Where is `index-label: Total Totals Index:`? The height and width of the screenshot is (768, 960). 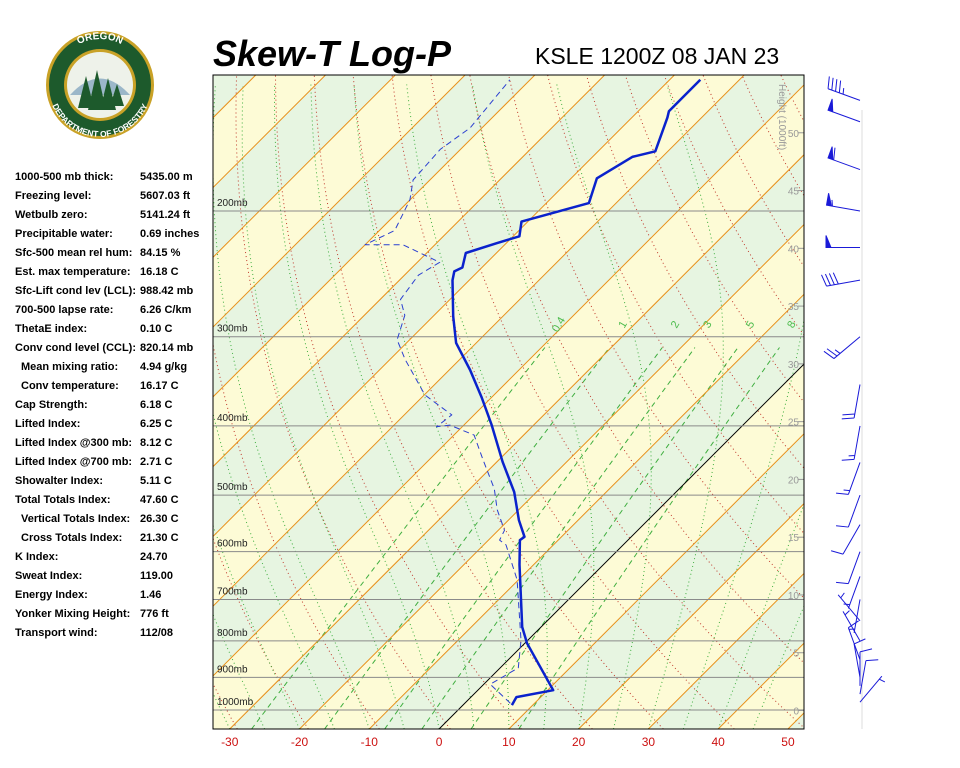
index-label: Total Totals Index: is located at coordinates (63, 500).